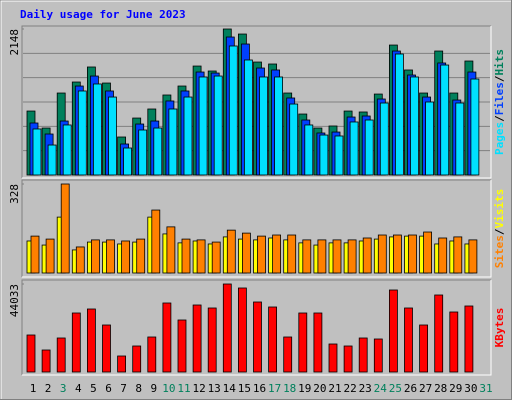 The height and width of the screenshot is (400, 512). What do you see at coordinates (499, 138) in the screenshot?
I see `legend-entry: Pages` at bounding box center [499, 138].